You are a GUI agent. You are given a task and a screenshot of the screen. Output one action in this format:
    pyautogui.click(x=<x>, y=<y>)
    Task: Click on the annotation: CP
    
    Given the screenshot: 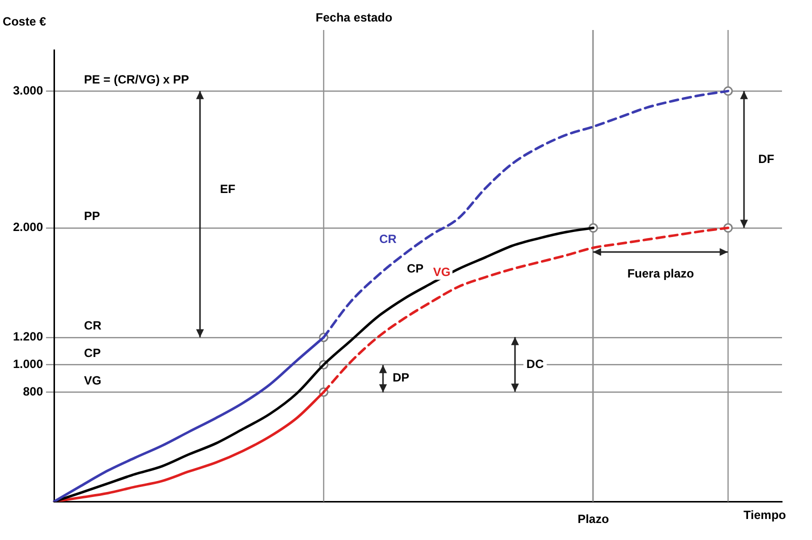 What is the action you would take?
    pyautogui.click(x=92, y=353)
    